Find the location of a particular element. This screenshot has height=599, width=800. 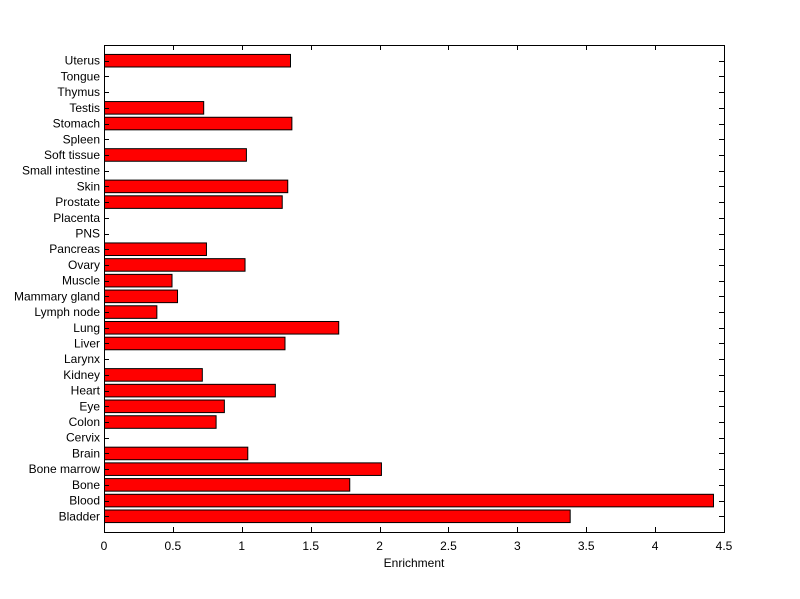

bar-mammary-gland is located at coordinates (141, 296).